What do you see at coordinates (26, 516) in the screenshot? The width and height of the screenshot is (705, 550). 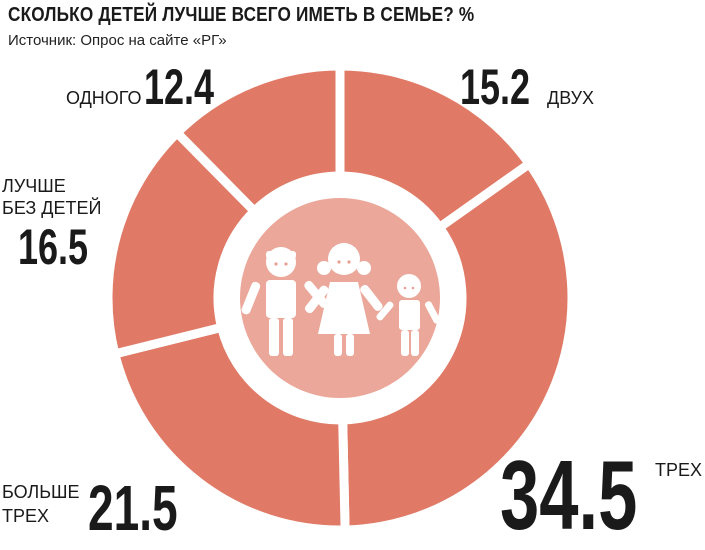 I see `label-bolshe-name-2: ТРЕХ` at bounding box center [26, 516].